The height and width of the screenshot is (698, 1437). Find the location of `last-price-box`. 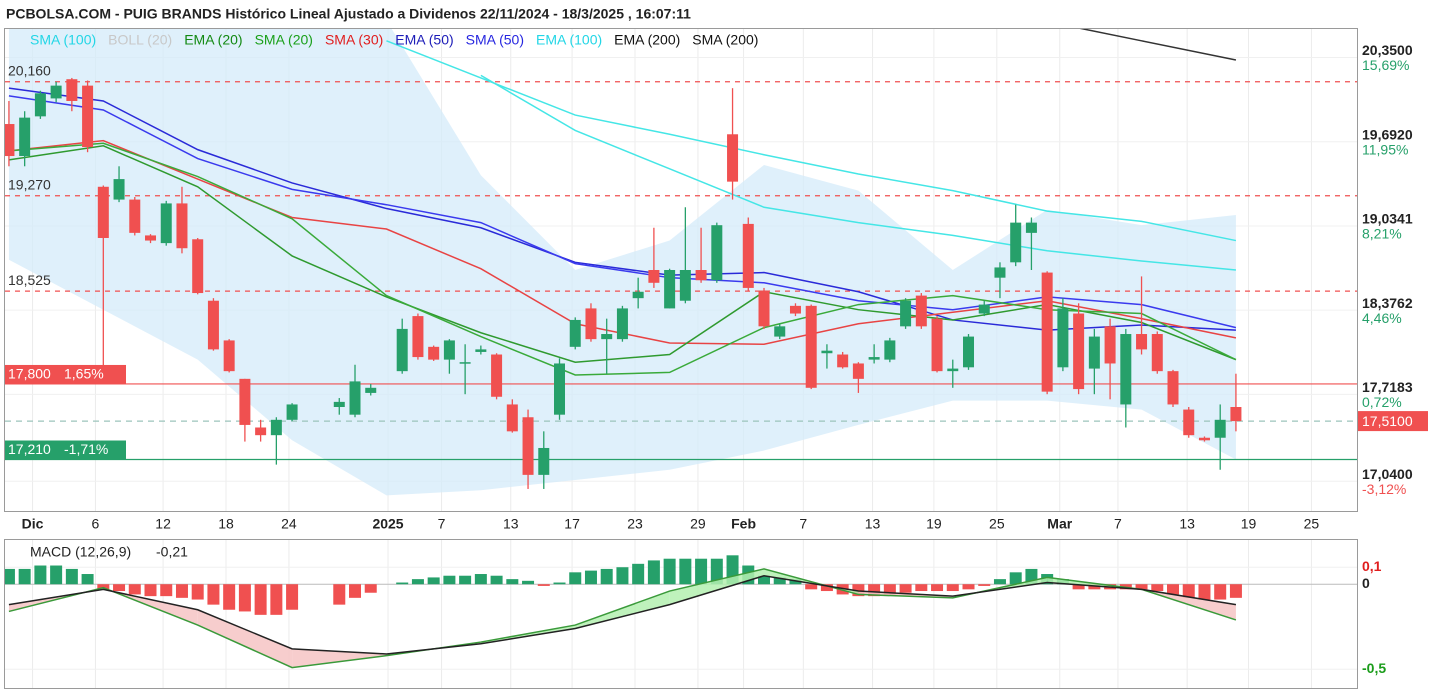

last-price-box is located at coordinates (1393, 421).